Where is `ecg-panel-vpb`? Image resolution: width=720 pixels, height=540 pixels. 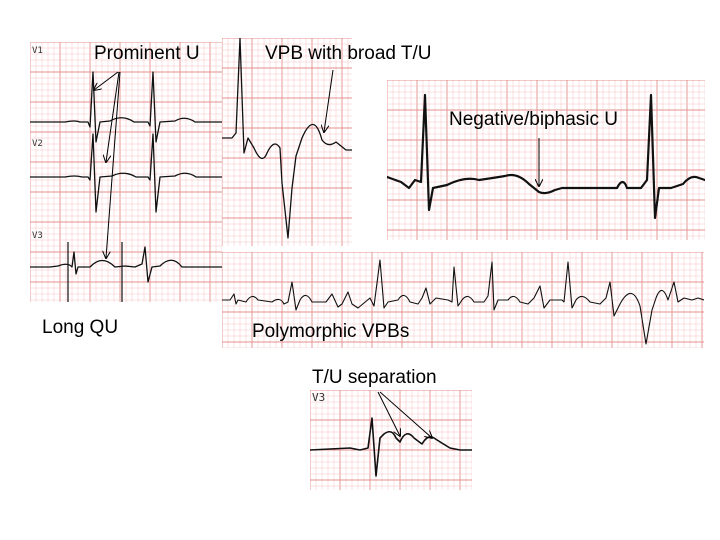
ecg-panel-vpb is located at coordinates (287, 142).